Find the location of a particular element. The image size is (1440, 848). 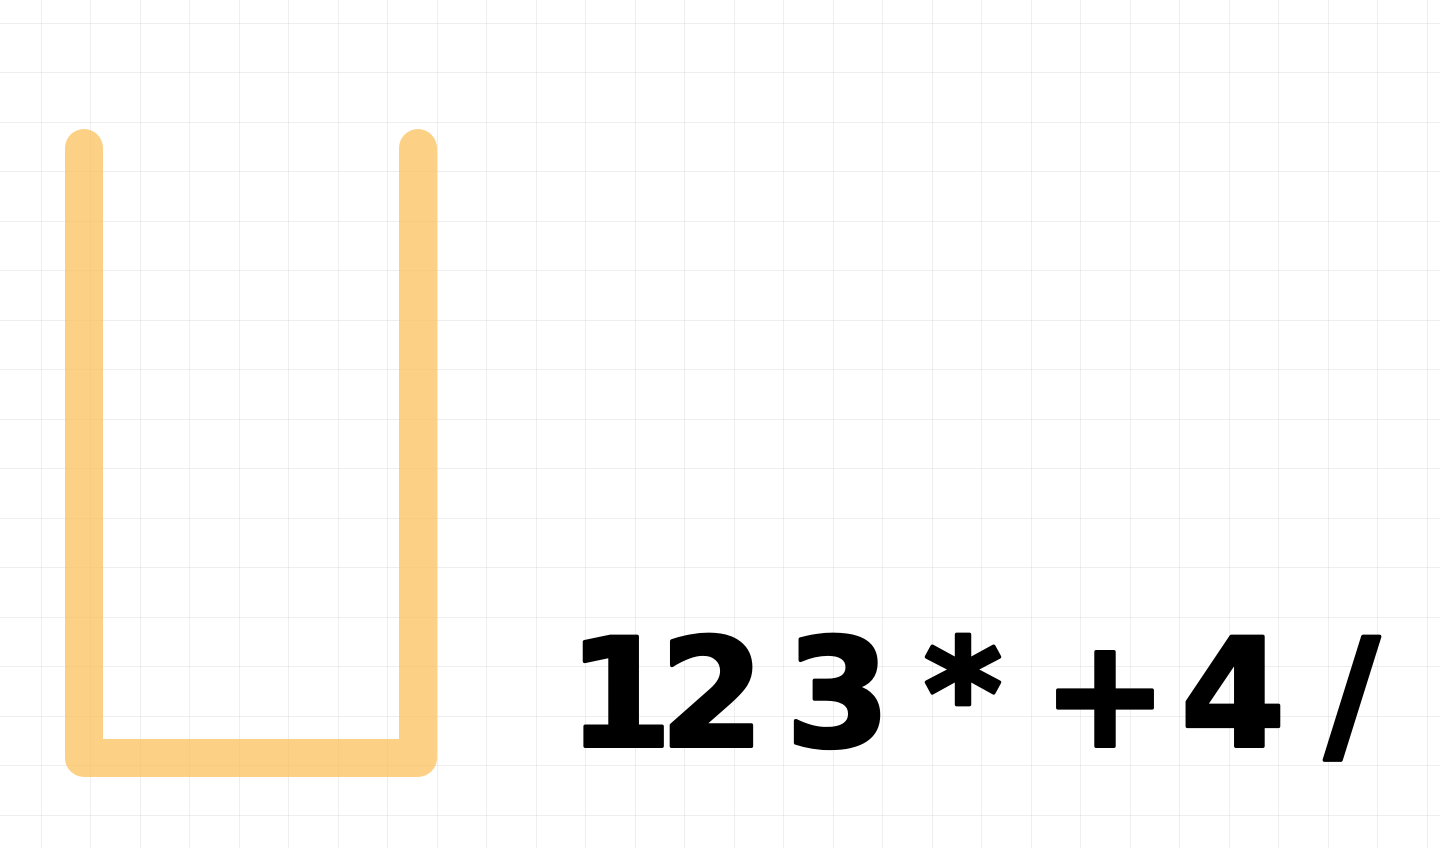

ink-character: 3 is located at coordinates (838, 695).